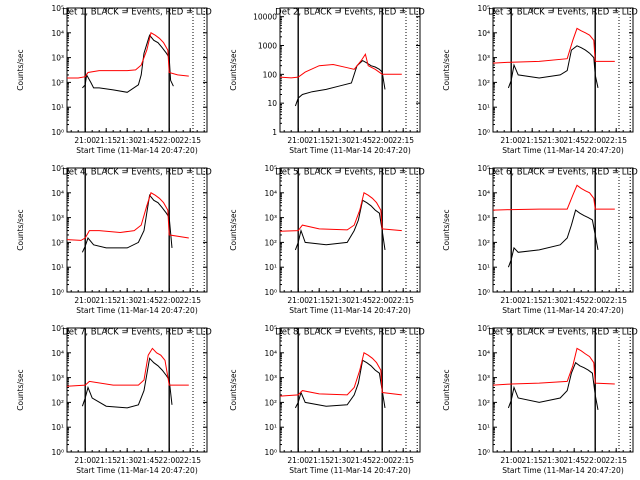 This screenshot has height=480, width=640. I want to click on chart-title: Det 1, BLACK = Events, RED = LLD, so click(137, 13).